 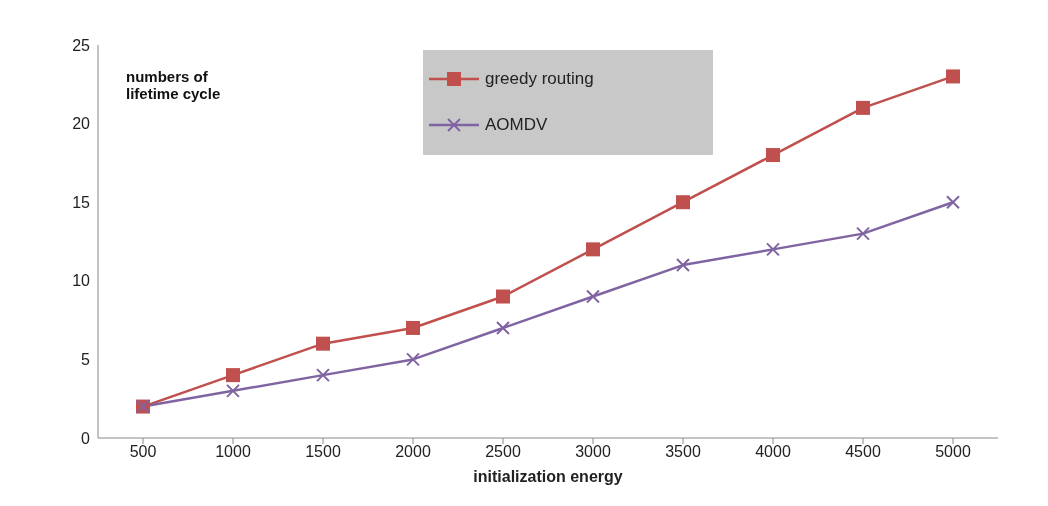 I want to click on x-tick-label: 1500, so click(x=323, y=452).